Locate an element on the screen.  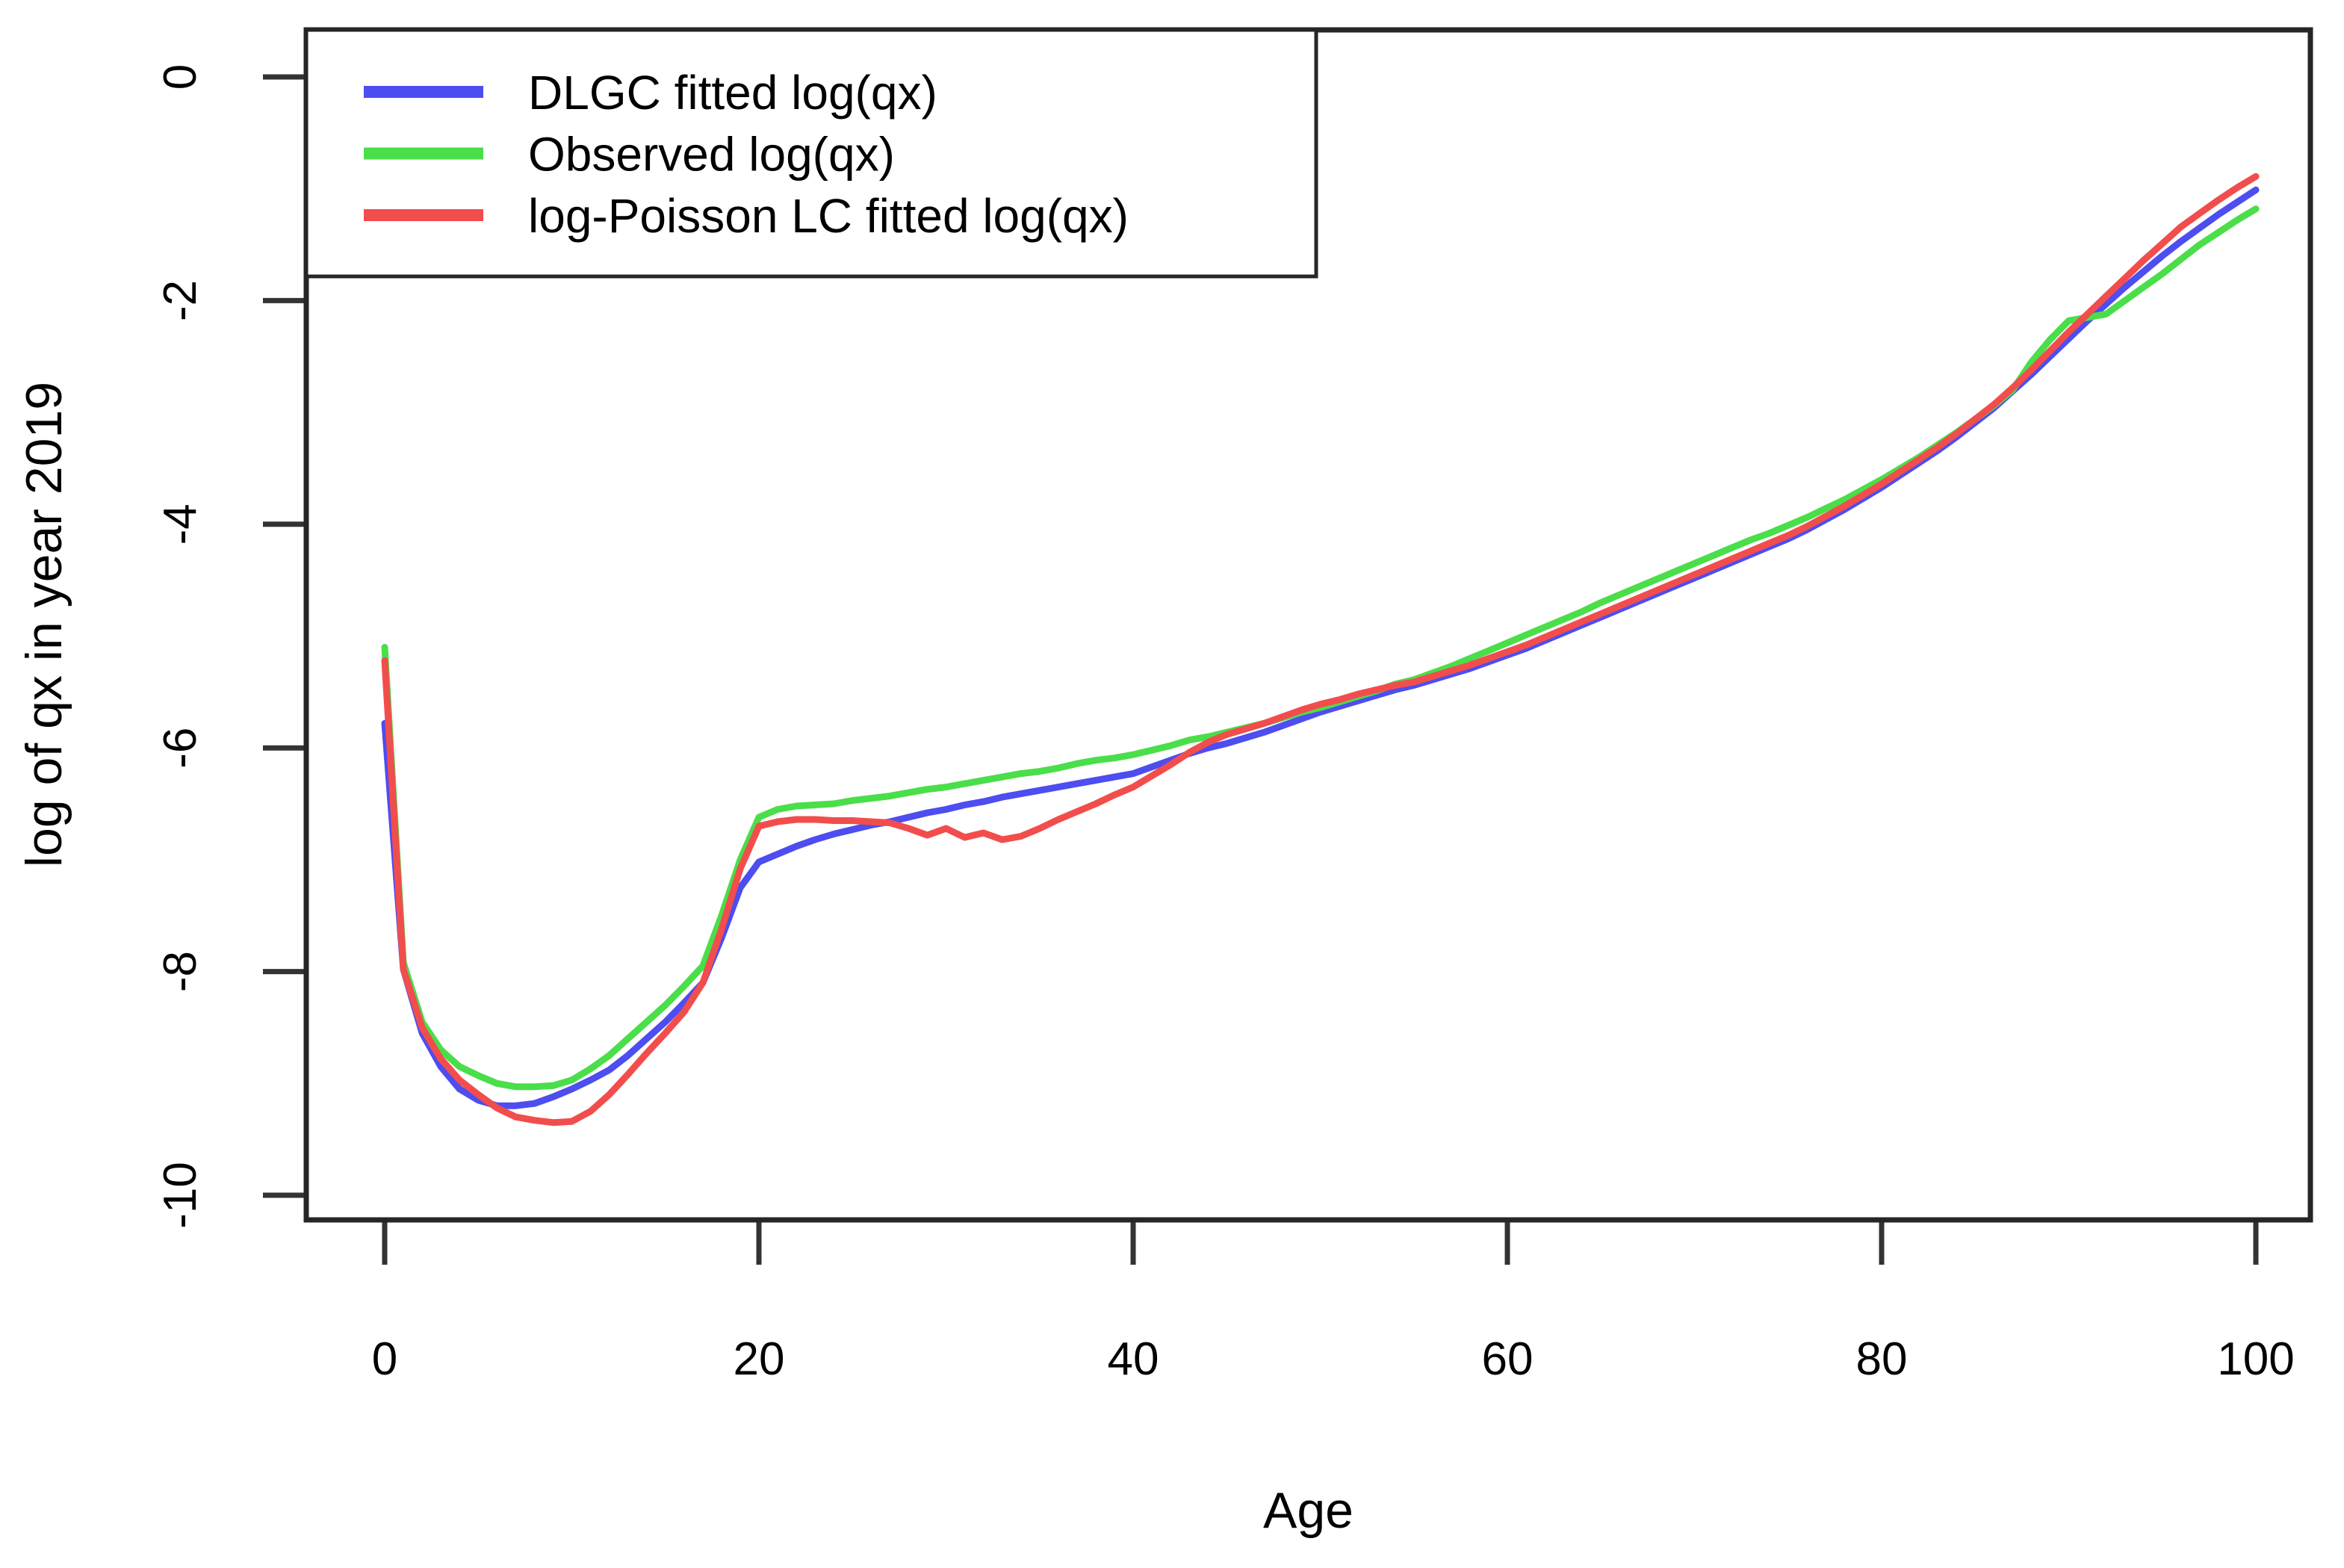
x-axis: 0 20 40 60 80 100 is located at coordinates (1333, 1302).